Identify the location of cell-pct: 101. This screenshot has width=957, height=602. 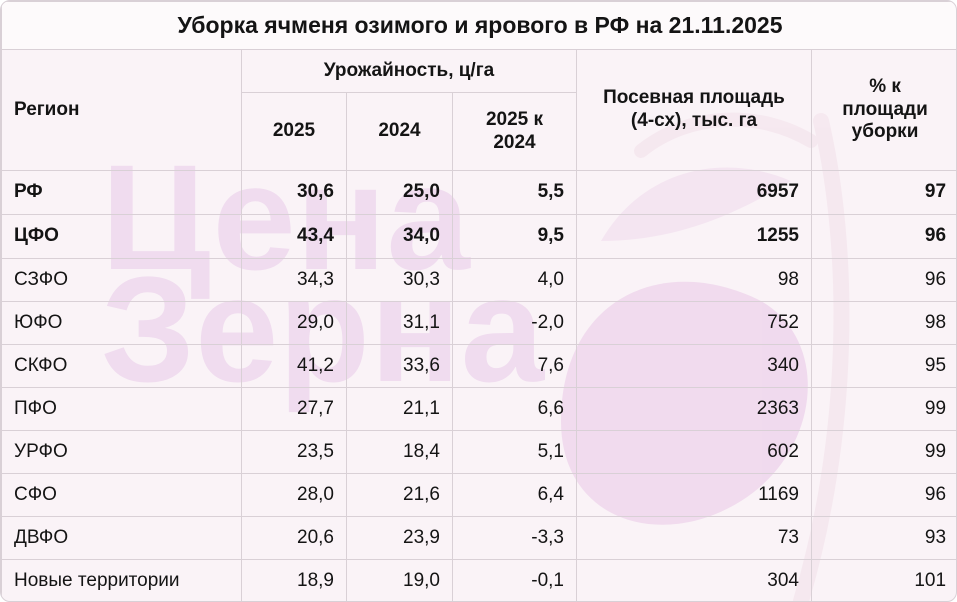
(883, 580).